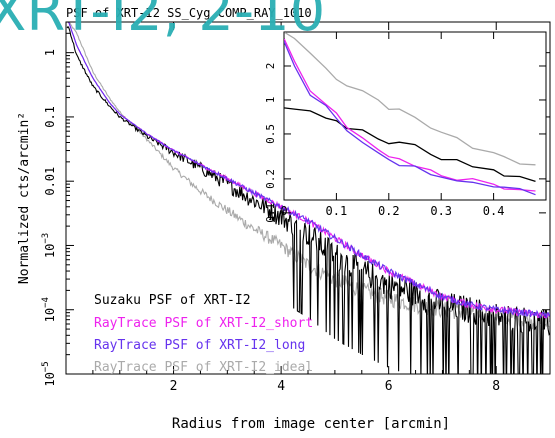  Describe the element at coordinates (46, 366) in the screenshot. I see `y-tick-exponent: −5` at that location.